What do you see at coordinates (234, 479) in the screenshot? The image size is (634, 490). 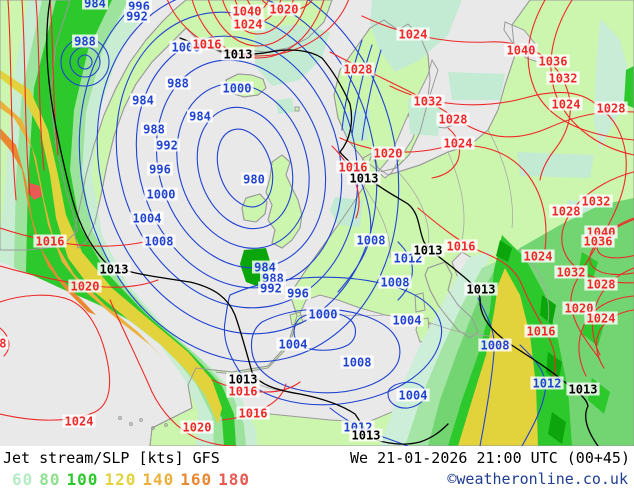 I see `scale-value: 180` at bounding box center [234, 479].